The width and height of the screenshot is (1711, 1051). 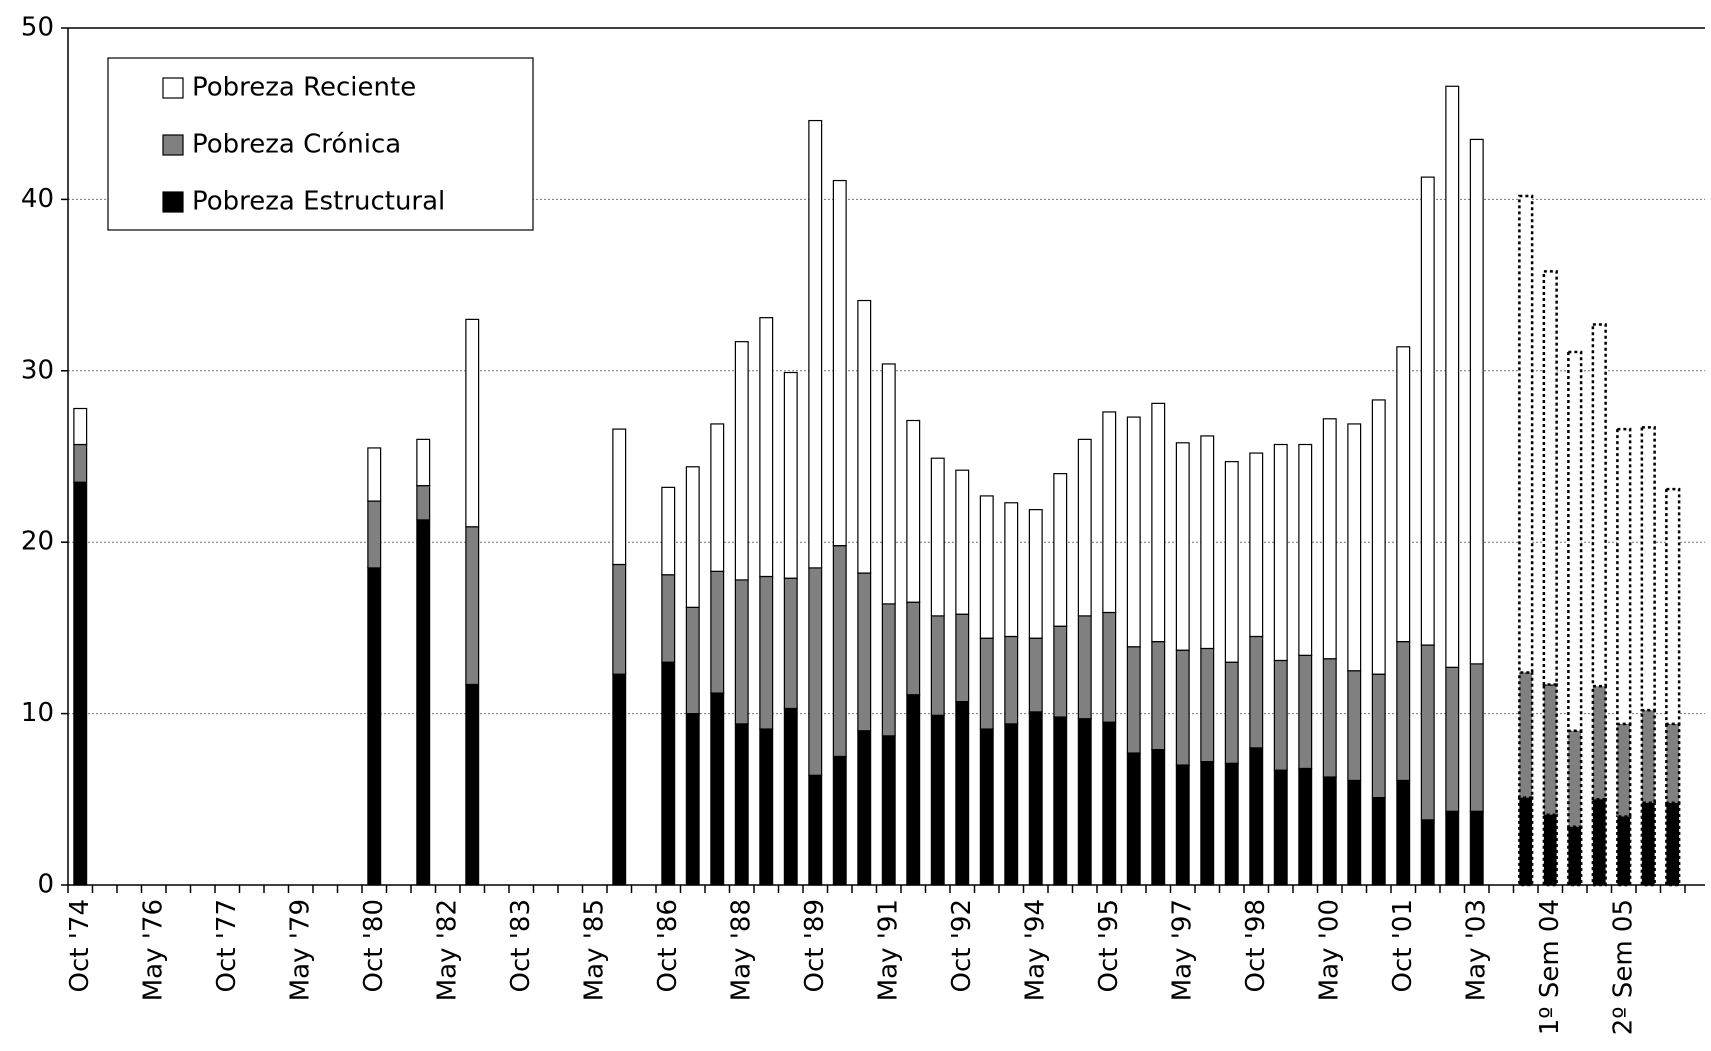 I want to click on legend-label: Pobreza Estructural, so click(x=318, y=202).